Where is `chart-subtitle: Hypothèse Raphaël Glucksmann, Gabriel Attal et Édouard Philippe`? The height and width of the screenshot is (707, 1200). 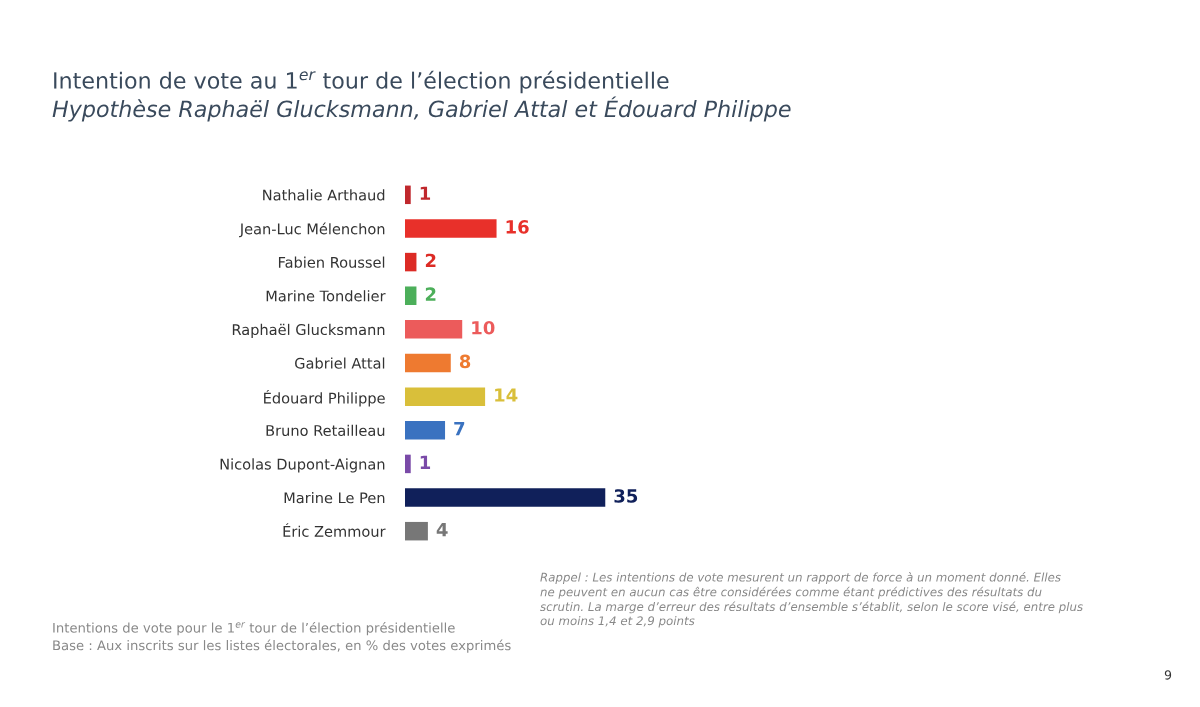 chart-subtitle: Hypothèse Raphaël Glucksmann, Gabriel Attal et Édouard Philippe is located at coordinates (421, 109).